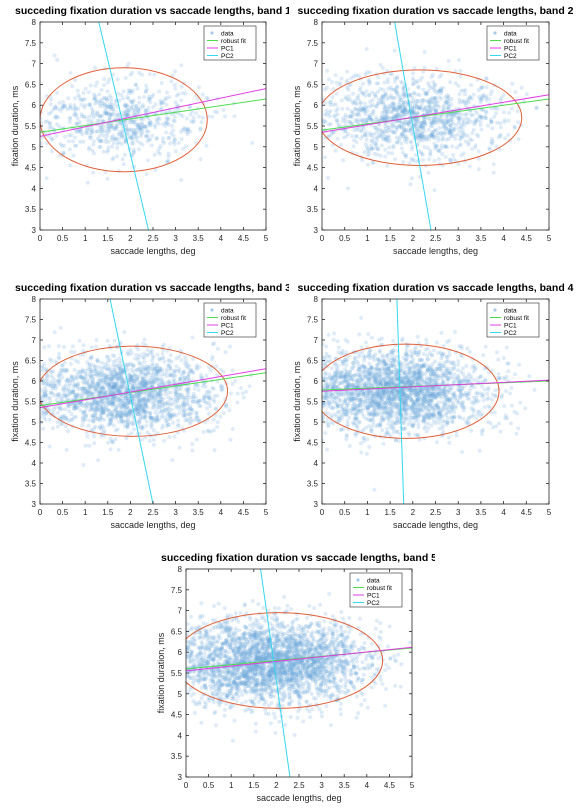 The width and height of the screenshot is (579, 809). I want to click on y-tick-label: 8, so click(34, 299).